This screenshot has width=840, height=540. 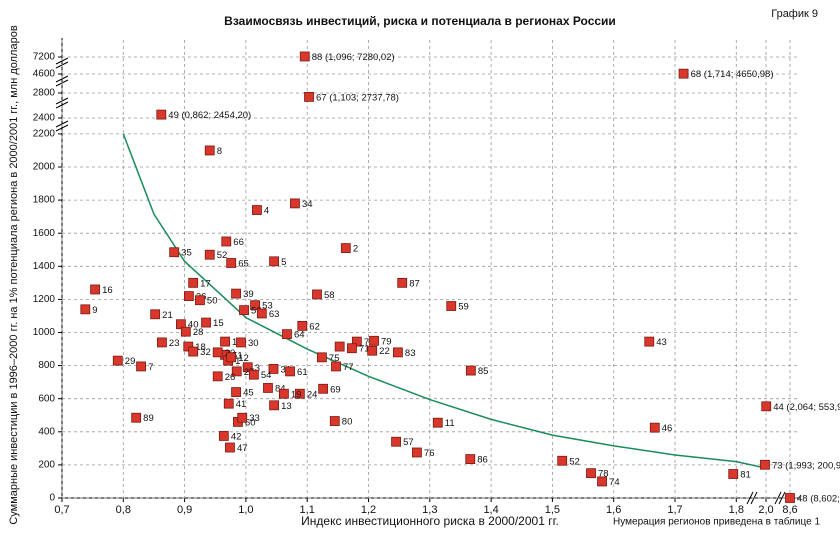 I want to click on point-label: 44 (2,064; 553,92), so click(x=806, y=407).